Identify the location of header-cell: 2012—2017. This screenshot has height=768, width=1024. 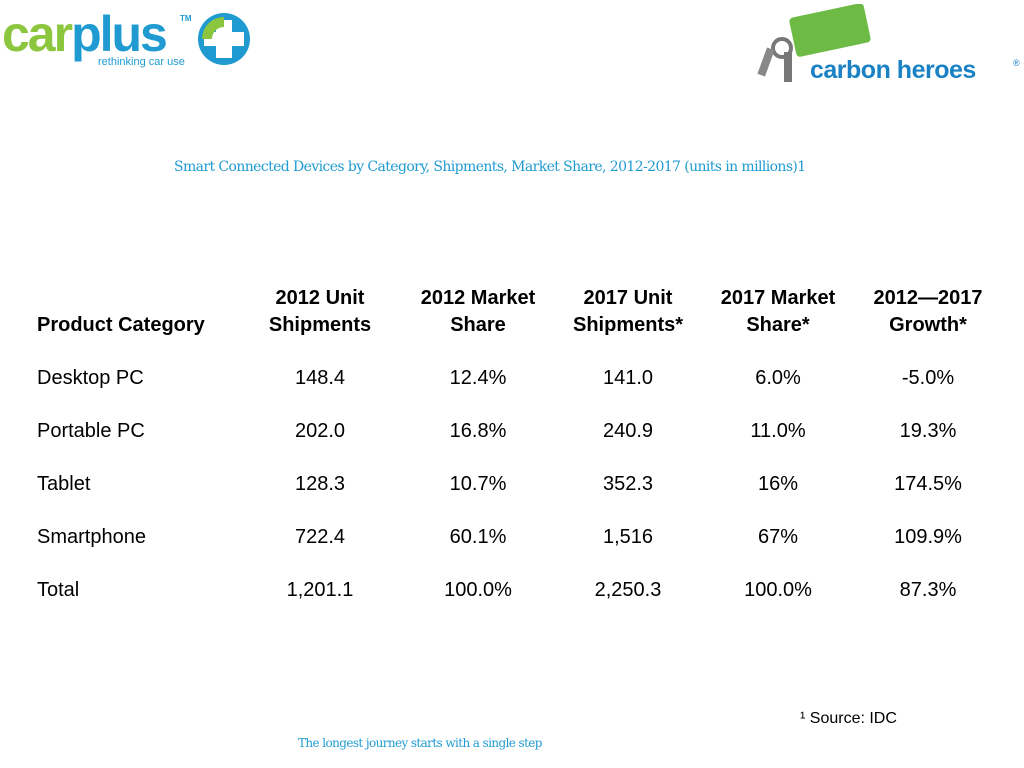
(928, 298).